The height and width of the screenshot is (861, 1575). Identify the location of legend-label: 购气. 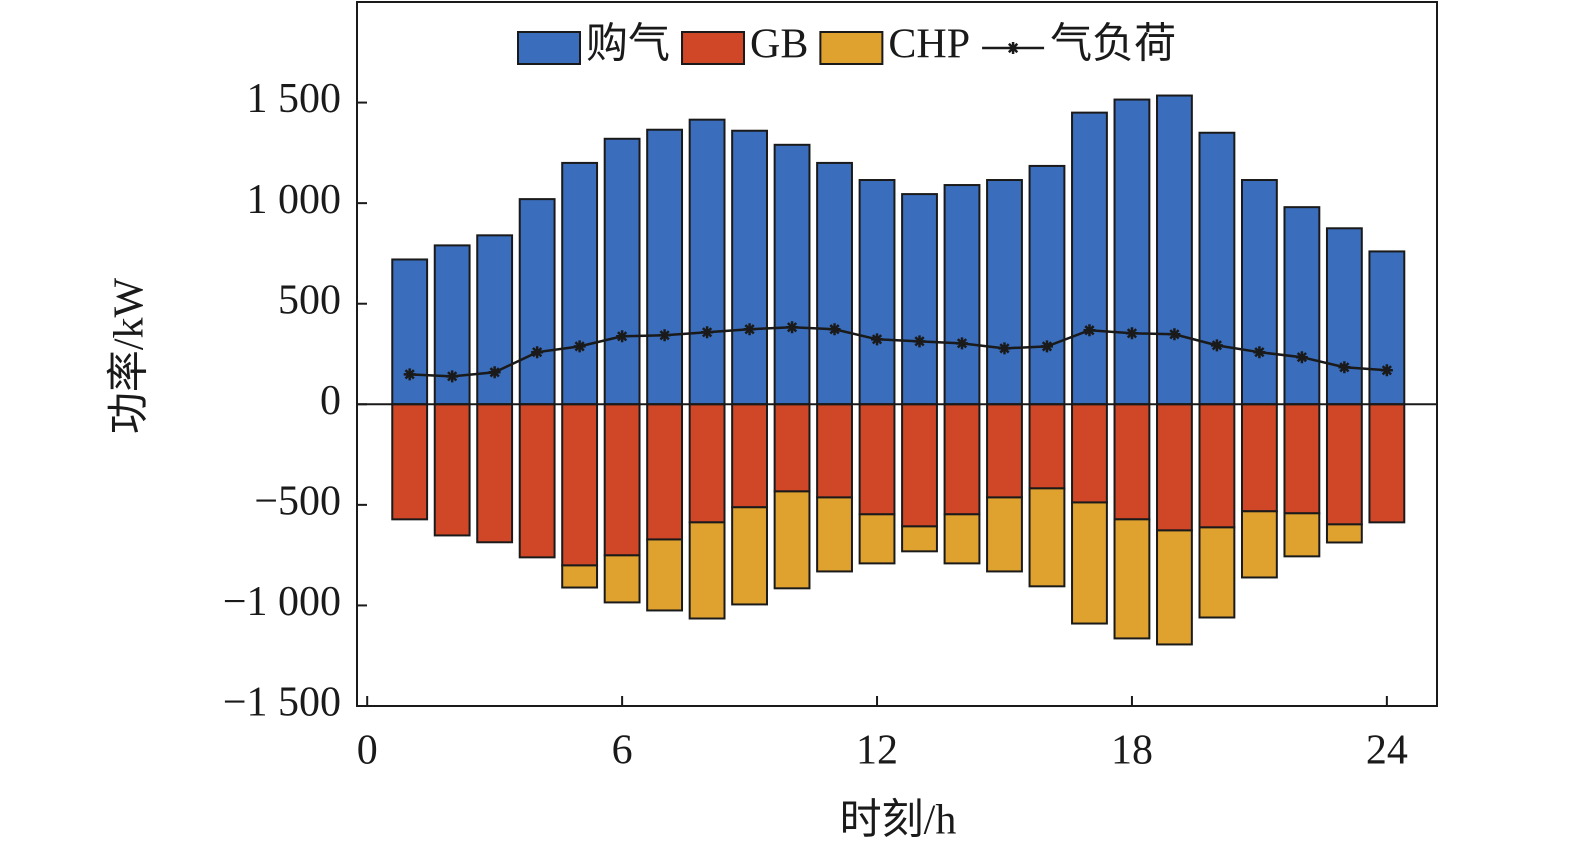
(628, 45).